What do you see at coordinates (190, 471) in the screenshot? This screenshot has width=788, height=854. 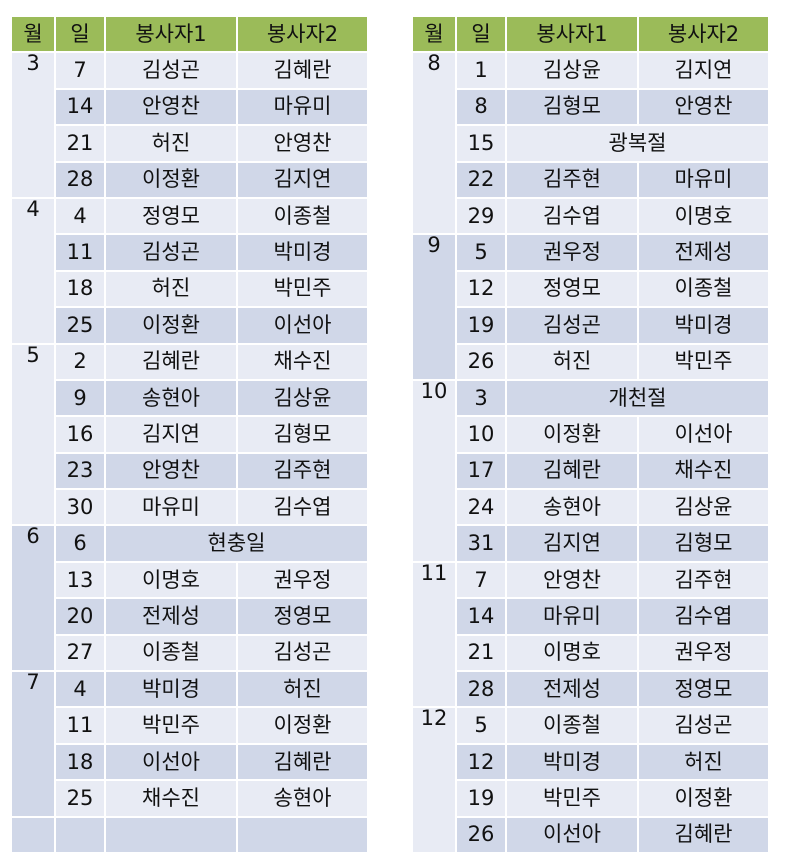 I see `schedule-row: 23 안영찬 김주현` at bounding box center [190, 471].